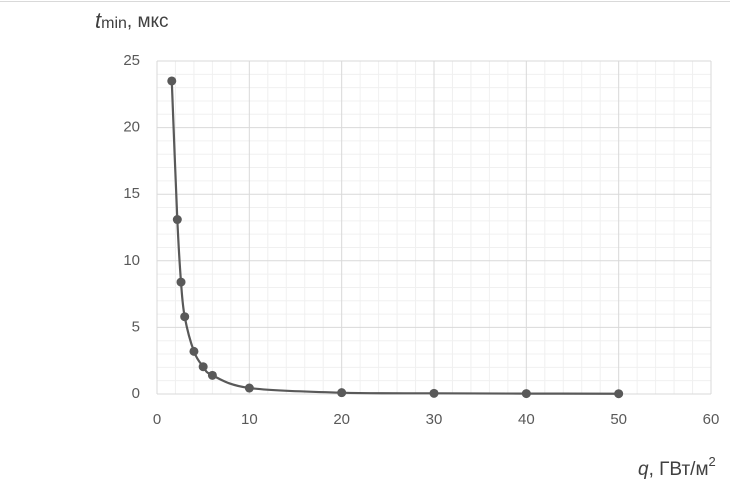 This screenshot has height=486, width=730. Describe the element at coordinates (157, 419) in the screenshot. I see `x-tick-label: 0` at that location.